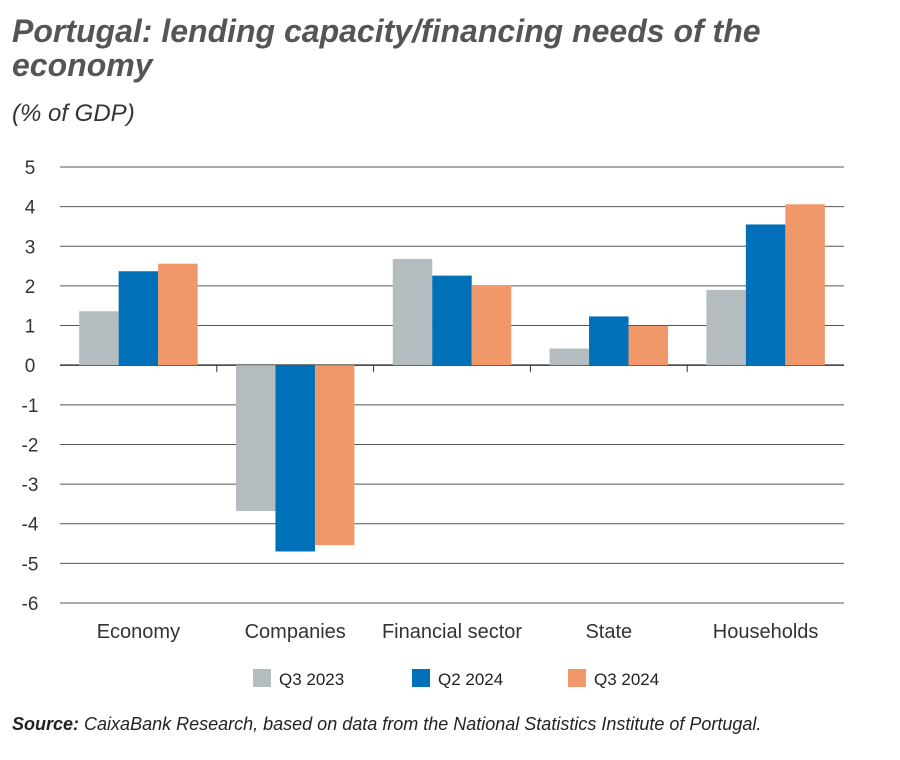 The image size is (900, 760). I want to click on x-category-label: Economy, so click(138, 632).